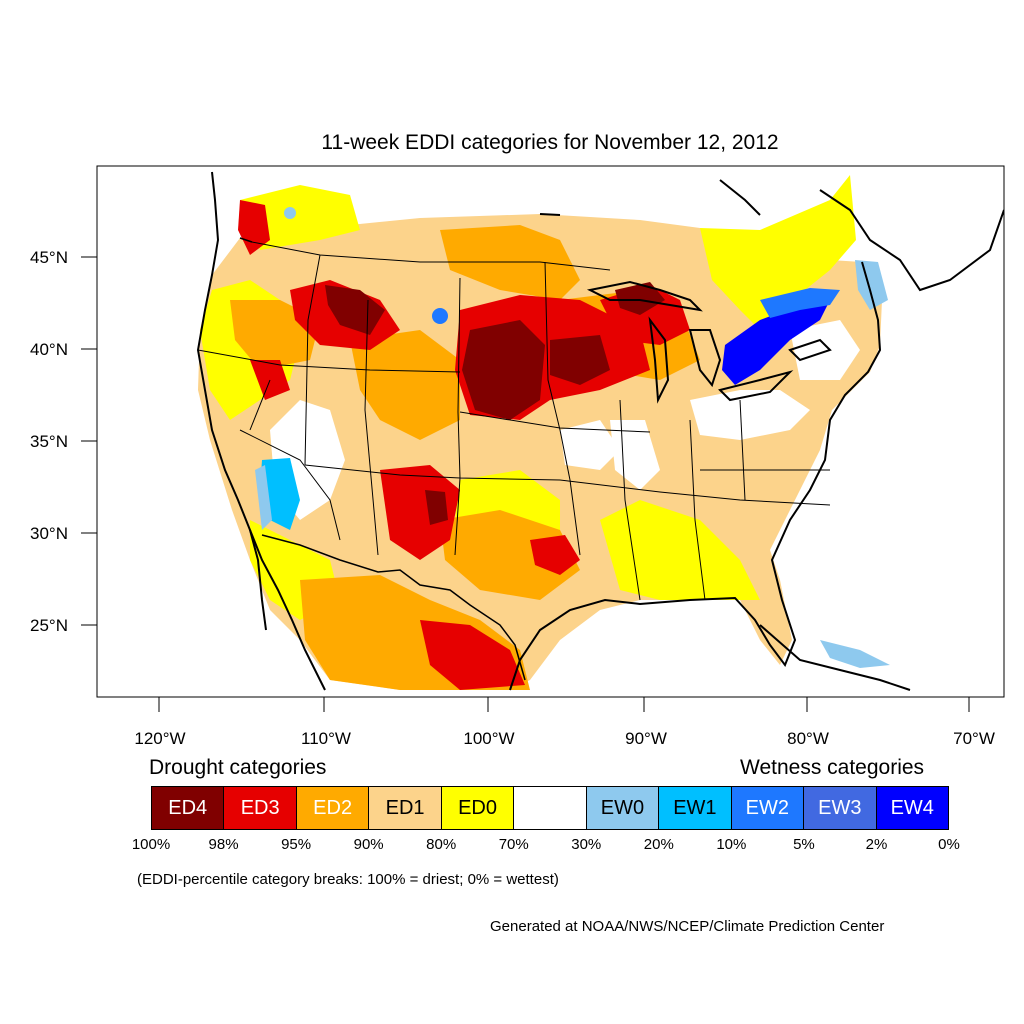  Describe the element at coordinates (332, 808) in the screenshot. I see `legend-swatch: ED2` at that location.